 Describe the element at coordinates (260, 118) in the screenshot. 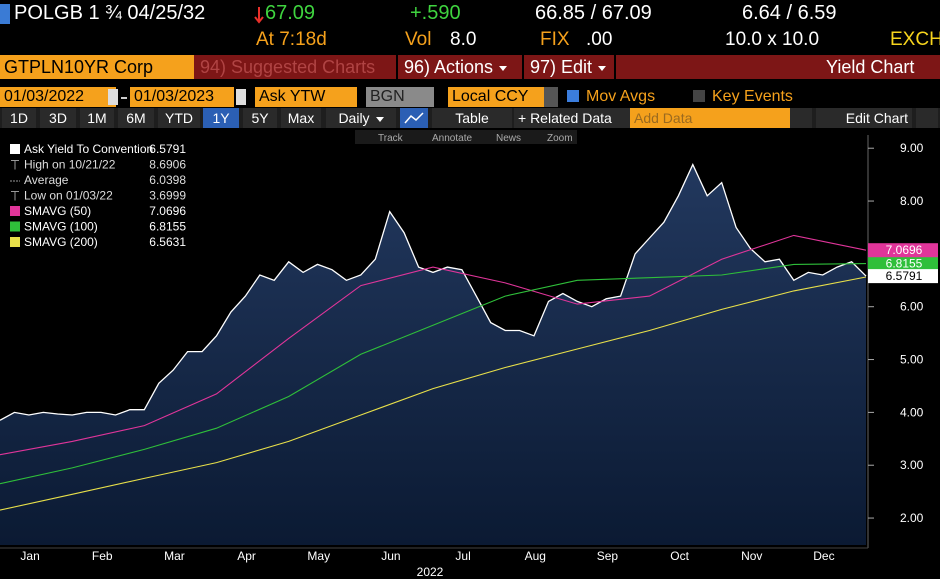

I see `period-button: 5Y` at that location.